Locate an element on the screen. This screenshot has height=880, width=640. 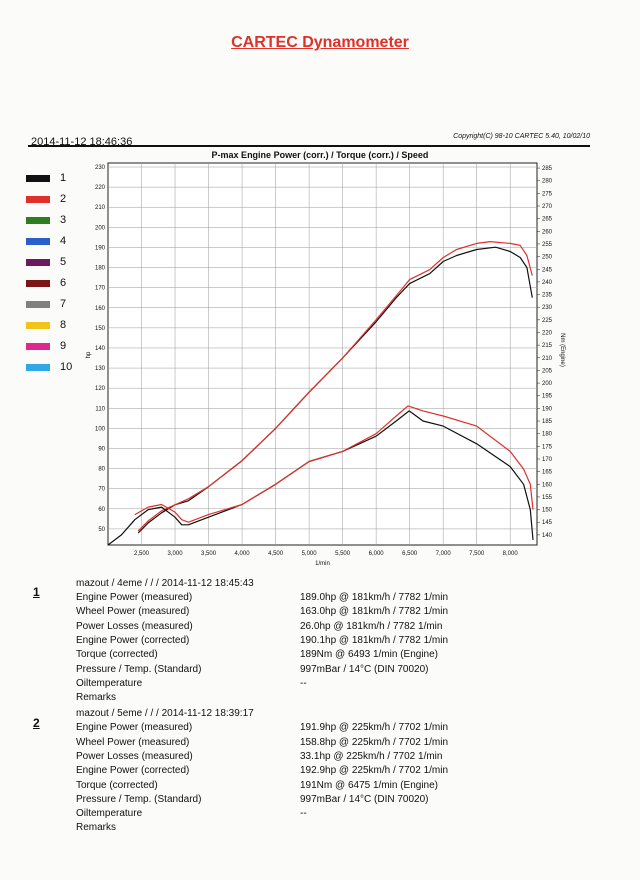
run-row-value: 191.9hp @ 225km/h / 7702 1/min is located at coordinates (374, 727).